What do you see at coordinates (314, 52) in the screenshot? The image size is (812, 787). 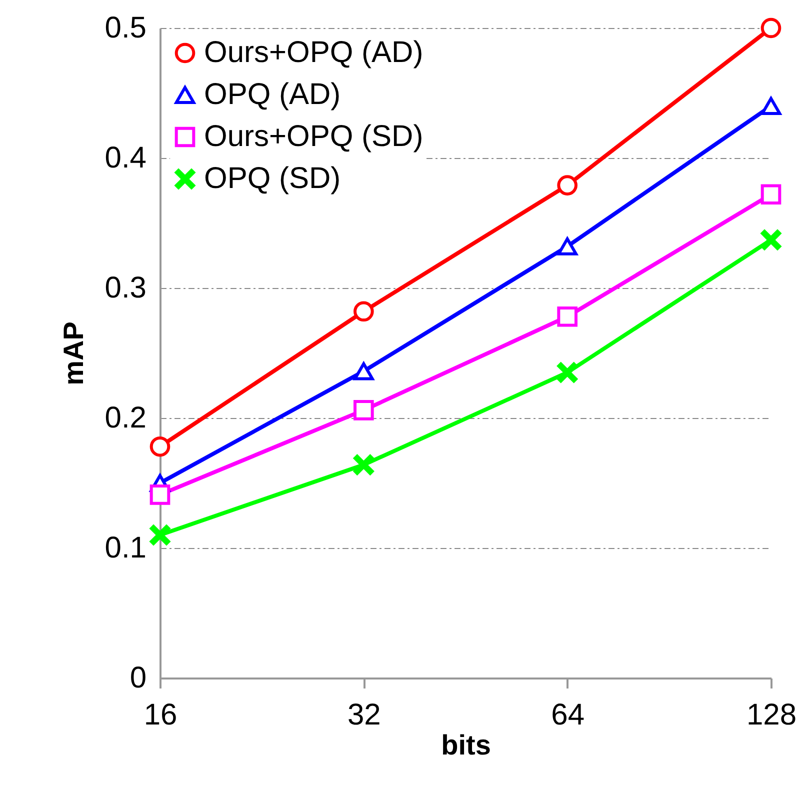 I see `legend-label: Ours+OPQ (AD)` at bounding box center [314, 52].